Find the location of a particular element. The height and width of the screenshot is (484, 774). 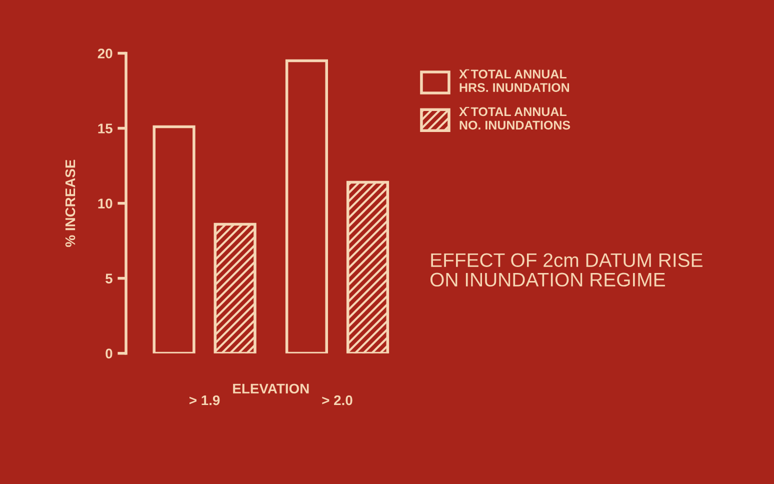

y-tick-label: 20 is located at coordinates (105, 53).